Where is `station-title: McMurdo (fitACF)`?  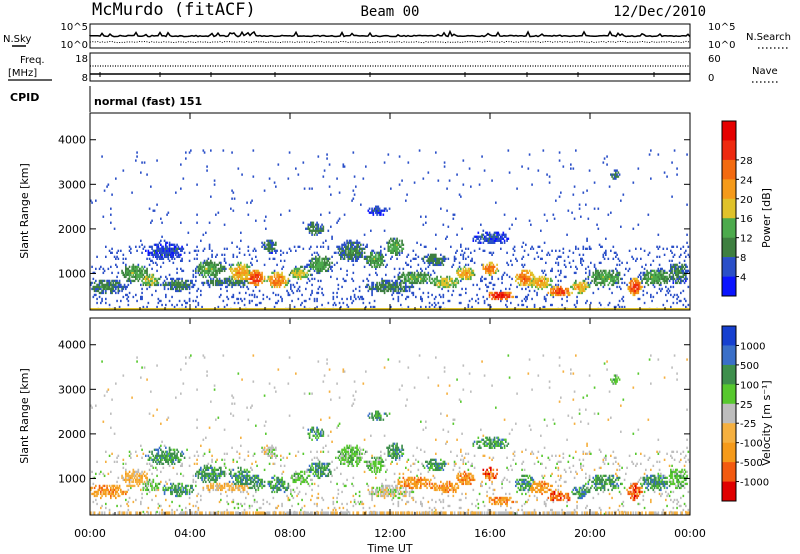
station-title: McMurdo (fitACF) is located at coordinates (174, 10).